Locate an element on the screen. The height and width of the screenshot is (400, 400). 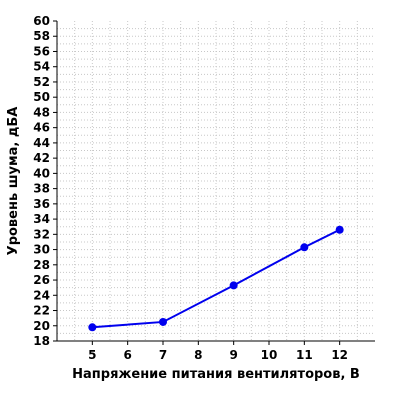
x-tick-label: 8 is located at coordinates (198, 355).